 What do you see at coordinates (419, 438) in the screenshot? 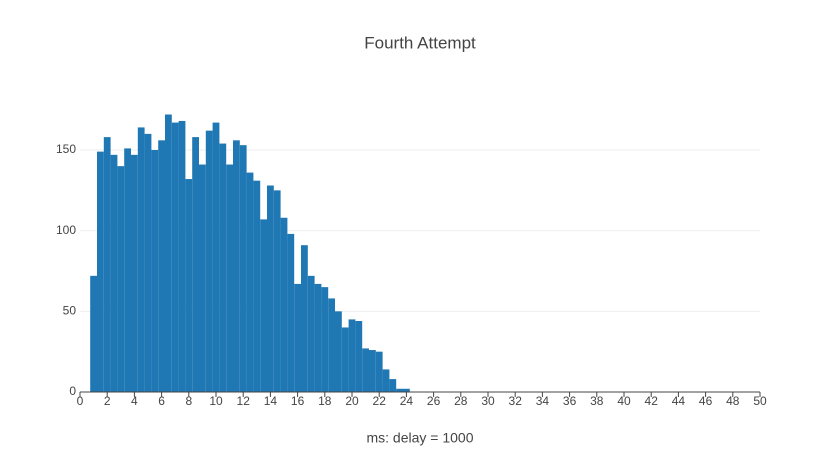
I see `x-axis-label: ms: delay = 1000` at bounding box center [419, 438].